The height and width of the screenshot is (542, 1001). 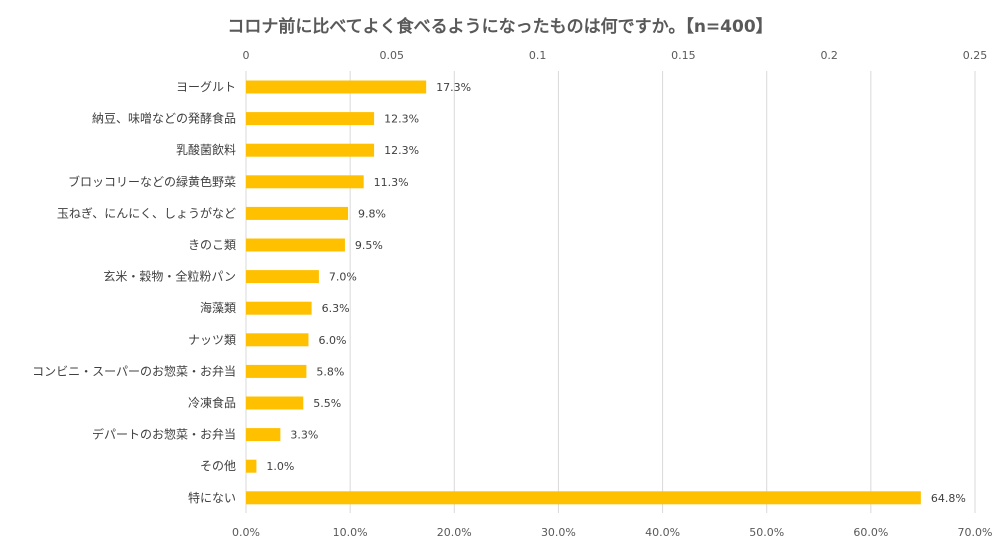 I want to click on category-label: 納豆、味噌などの発酵食品, so click(x=164, y=118).